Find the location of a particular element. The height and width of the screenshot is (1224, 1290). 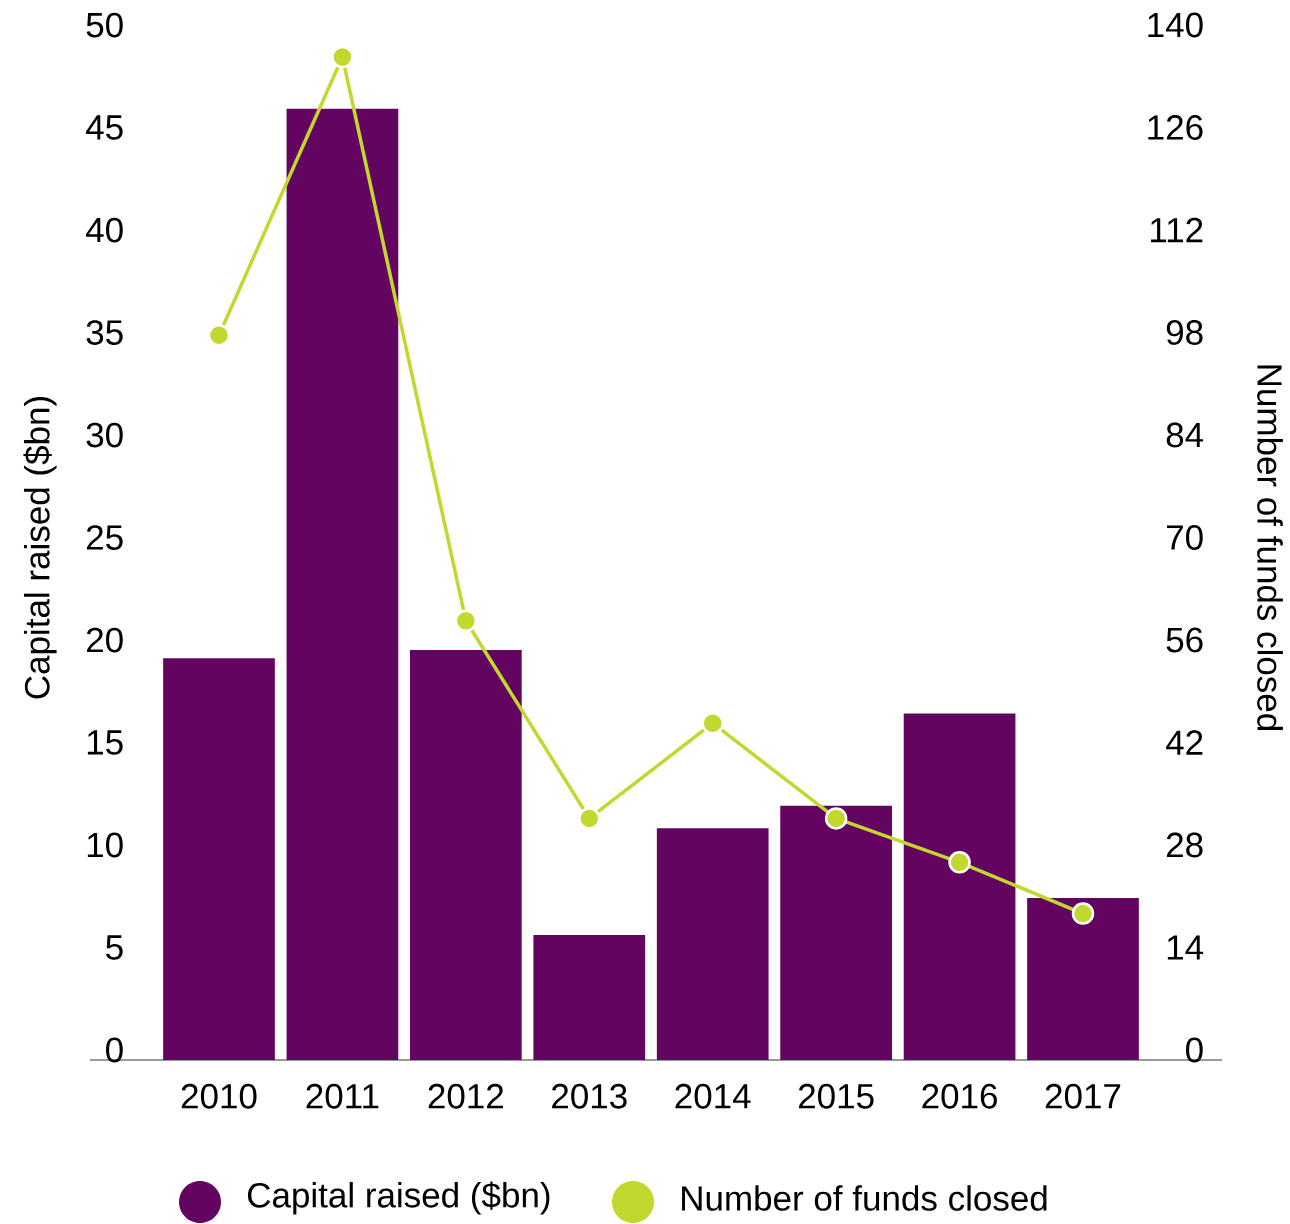

y-axis-title: Capital raised ($bn) is located at coordinates (40, 548).